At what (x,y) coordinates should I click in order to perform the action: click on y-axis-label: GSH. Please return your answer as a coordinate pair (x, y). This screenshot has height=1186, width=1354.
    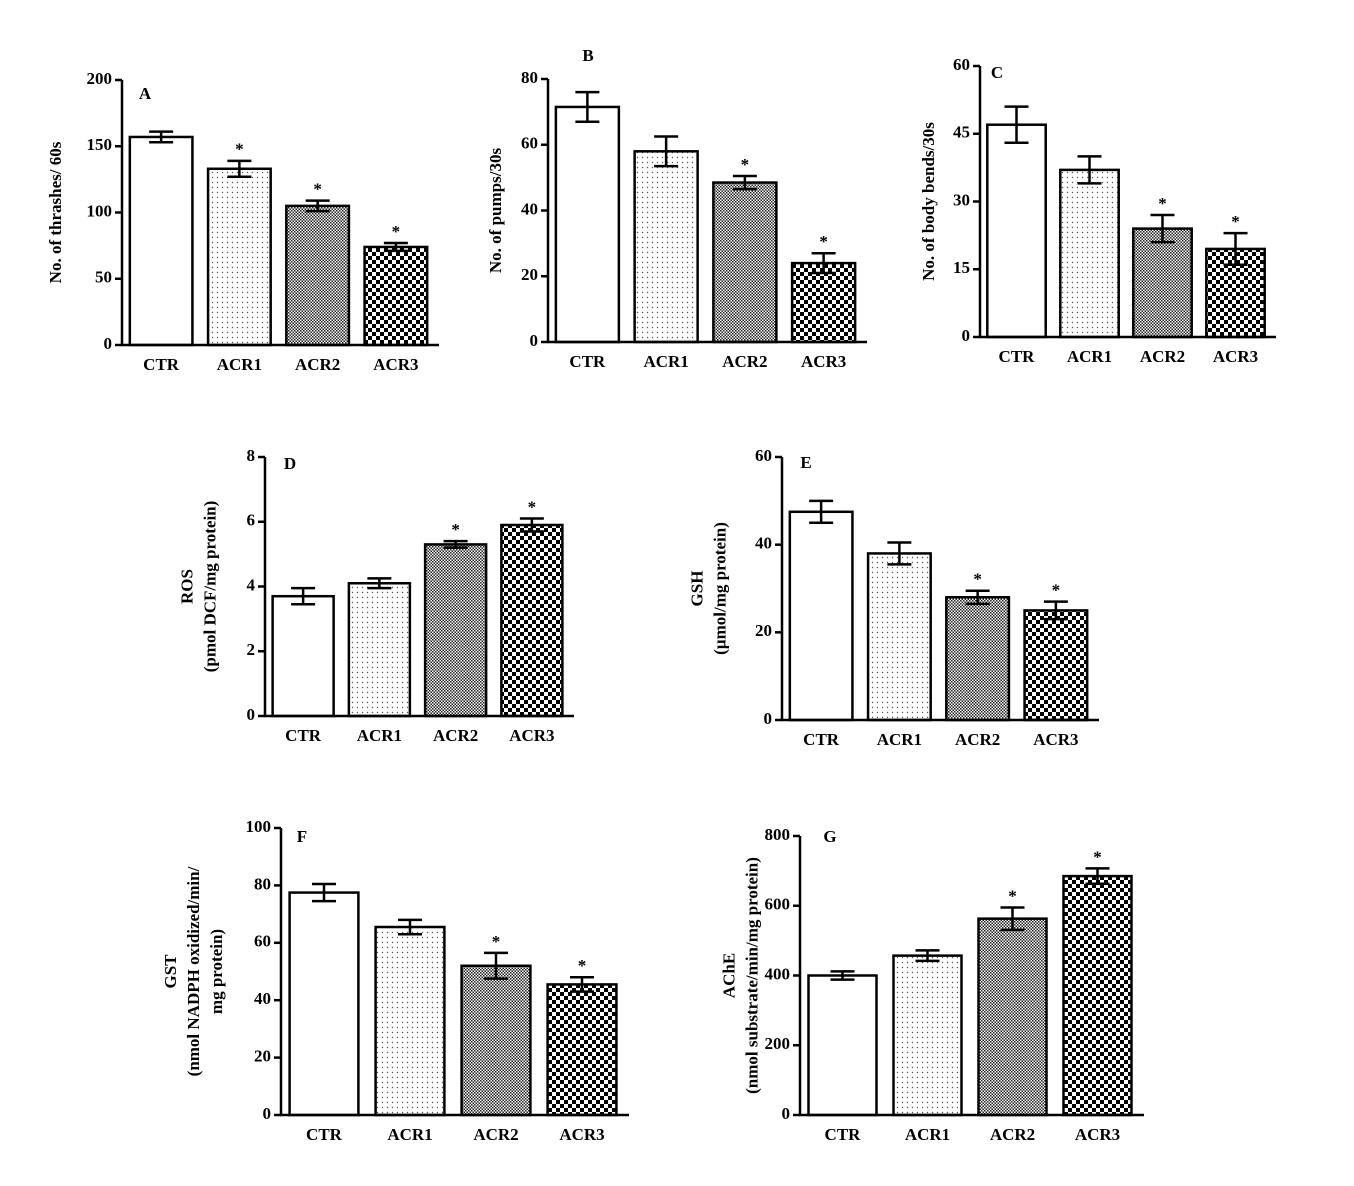
    Looking at the image, I should click on (696, 589).